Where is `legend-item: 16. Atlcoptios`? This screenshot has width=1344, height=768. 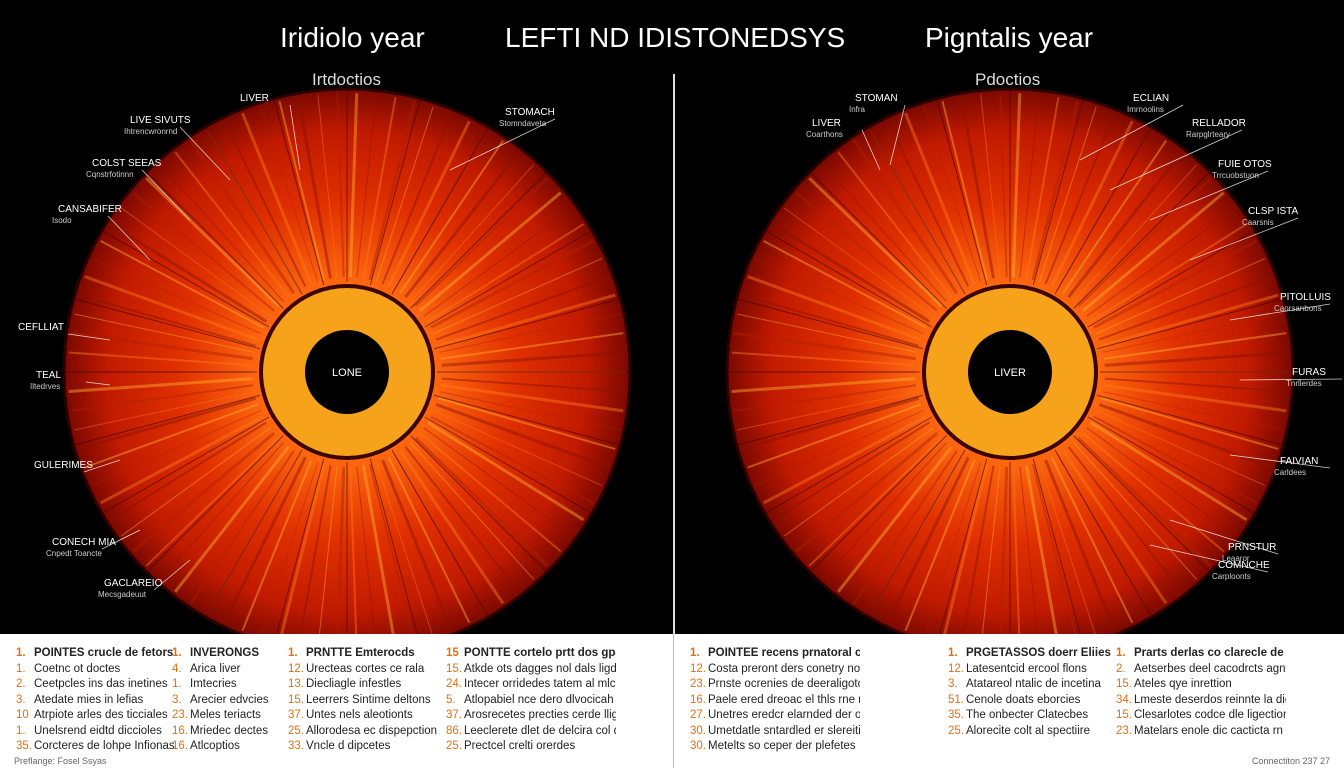
legend-item: 16. Atlcoptios is located at coordinates (257, 747).